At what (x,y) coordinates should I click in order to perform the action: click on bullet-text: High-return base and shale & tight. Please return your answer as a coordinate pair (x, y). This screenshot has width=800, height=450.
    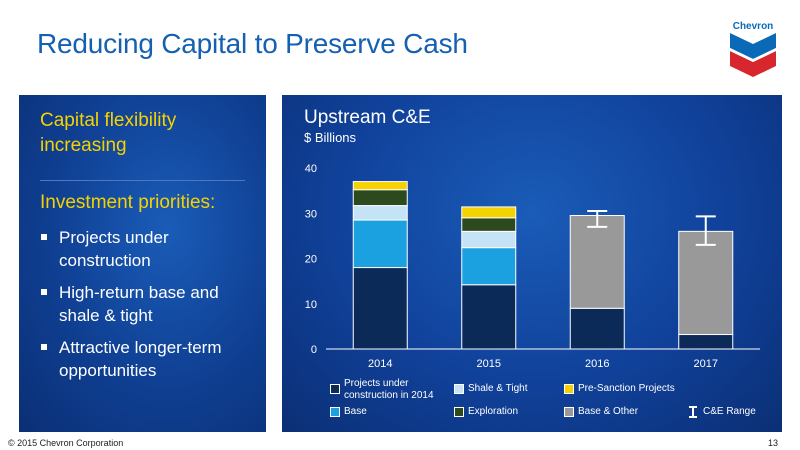
    Looking at the image, I should click on (139, 304).